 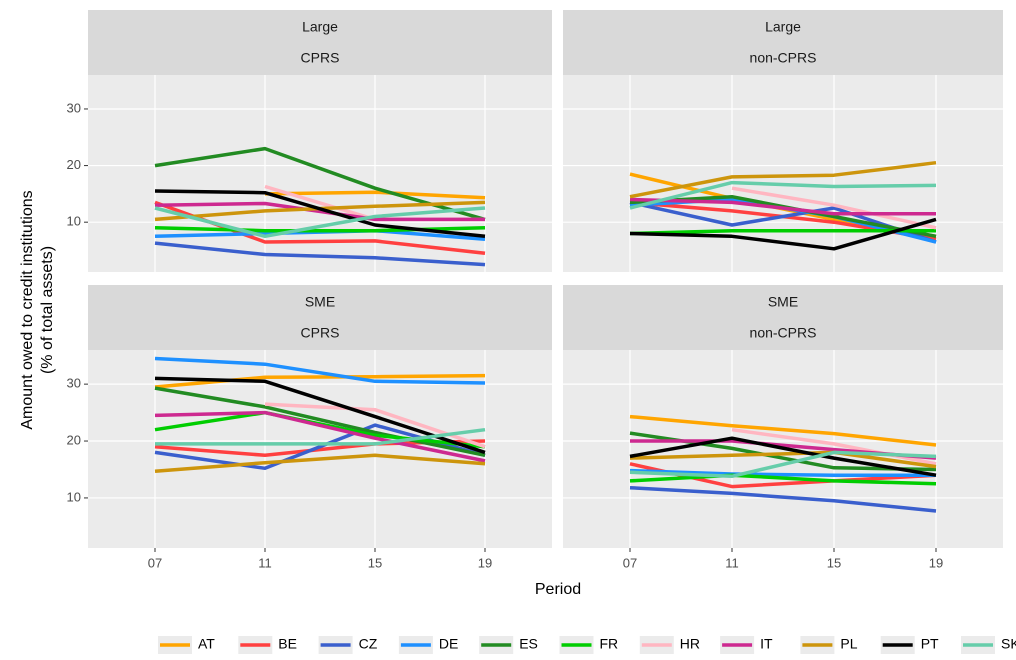 What do you see at coordinates (558, 589) in the screenshot?
I see `x-axis-title: Period` at bounding box center [558, 589].